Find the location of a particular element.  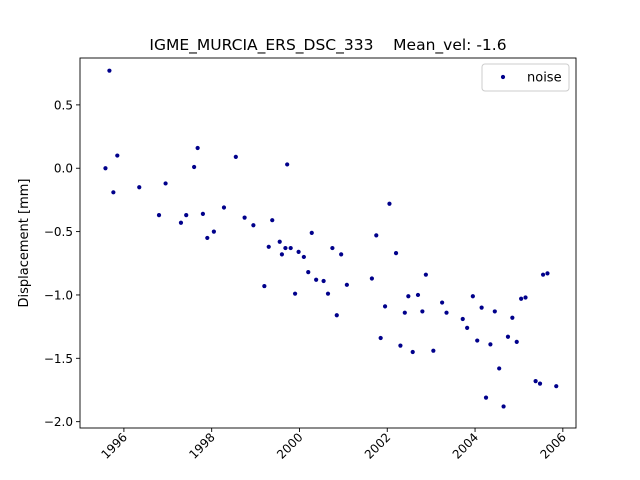

y-tick-label: −1.0 is located at coordinates (58, 295).